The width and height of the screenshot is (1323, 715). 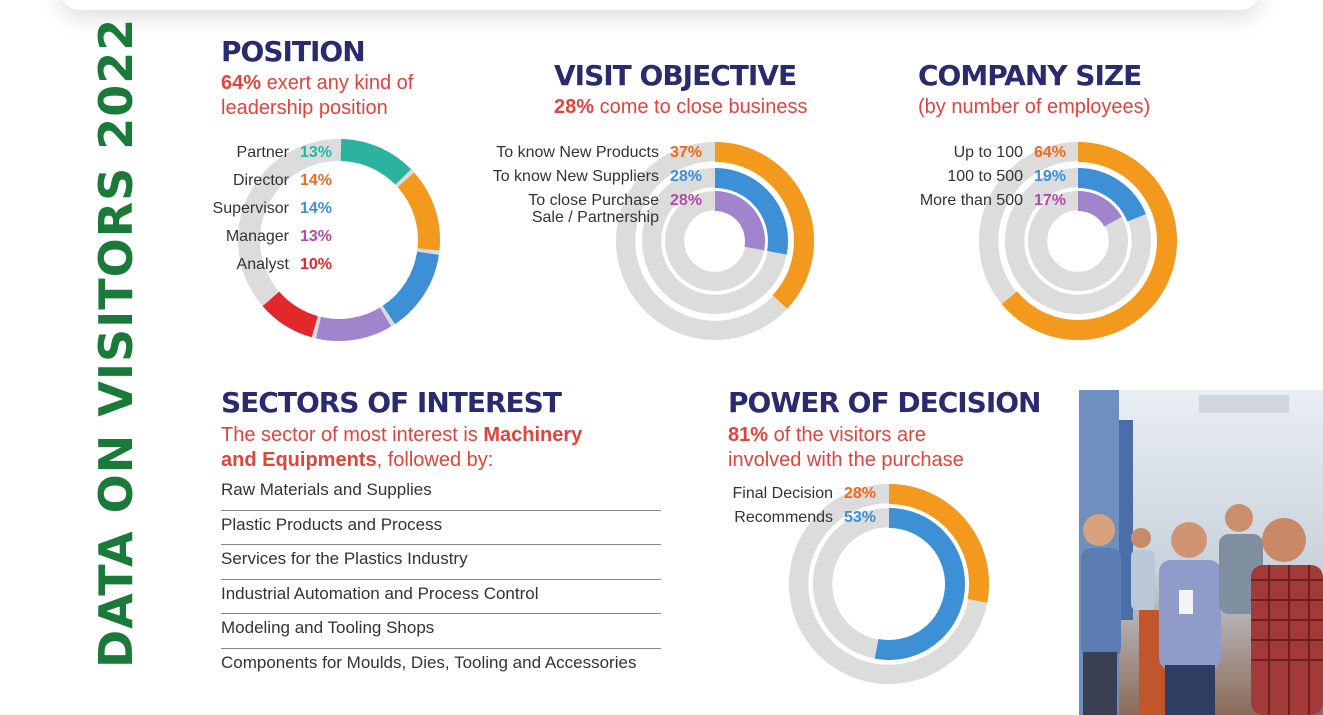 What do you see at coordinates (410, 288) in the screenshot?
I see `donut-slice-supervisor` at bounding box center [410, 288].